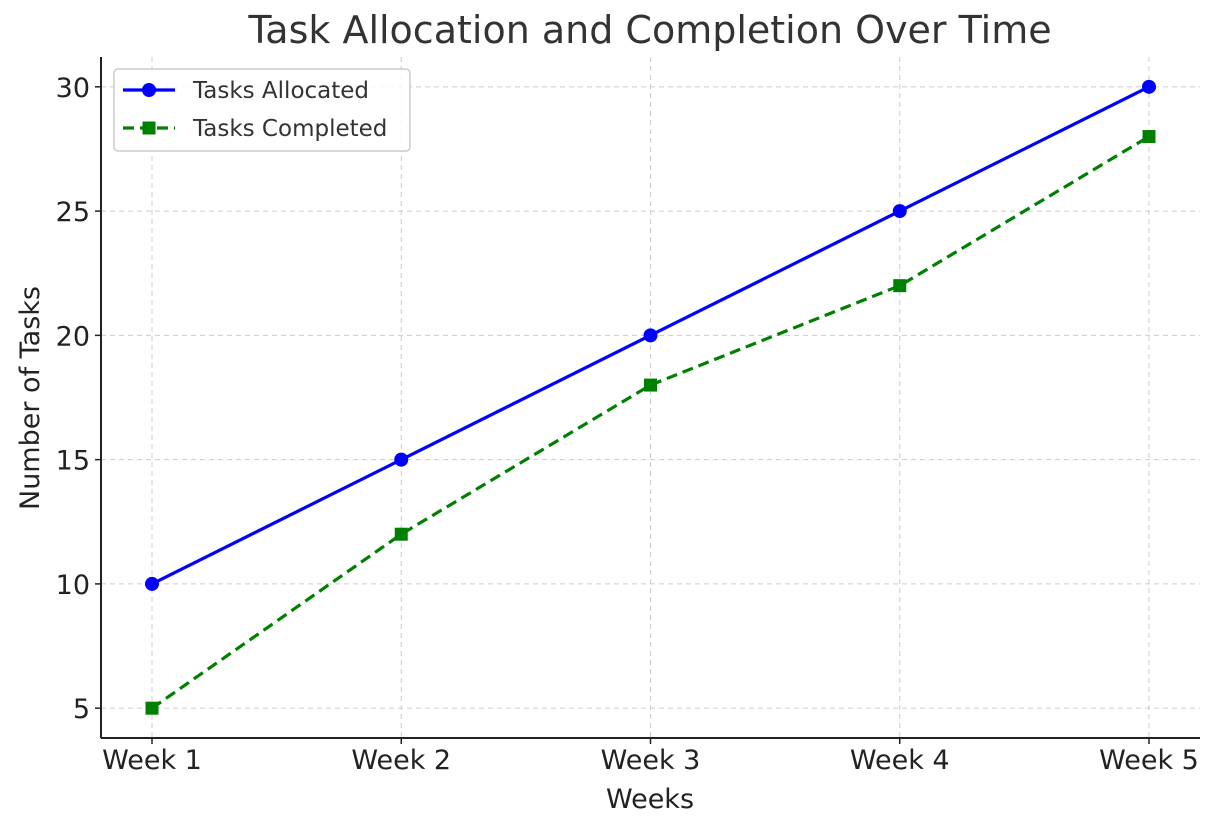 The height and width of the screenshot is (829, 1222). What do you see at coordinates (900, 760) in the screenshot?
I see `x-tick-label: Week 4` at bounding box center [900, 760].